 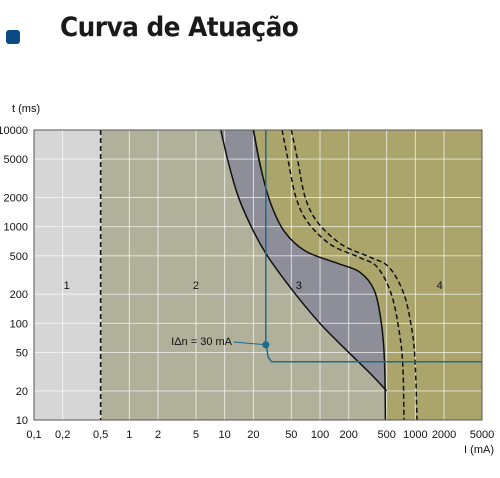 What do you see at coordinates (257, 149) in the screenshot?
I see `curve-wide-zone-boundary` at bounding box center [257, 149].